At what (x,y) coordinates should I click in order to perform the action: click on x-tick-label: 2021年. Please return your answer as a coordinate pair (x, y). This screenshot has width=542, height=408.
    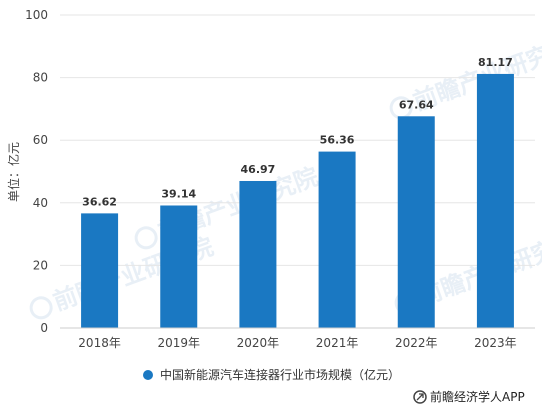
    Looking at the image, I should click on (337, 343).